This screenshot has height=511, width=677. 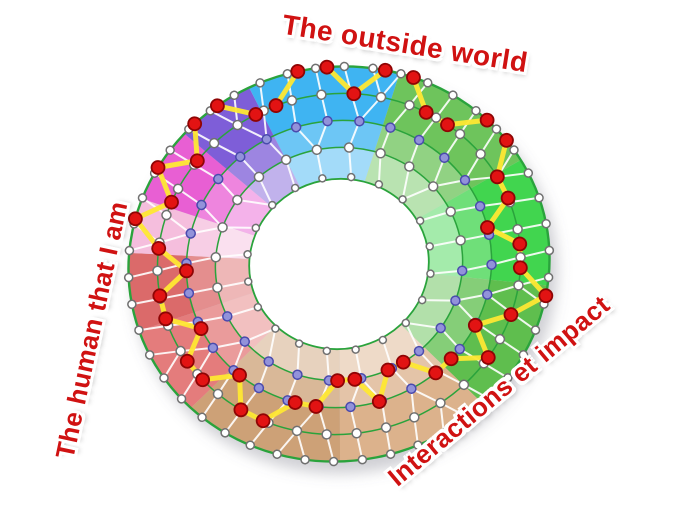 What do you see at coordinates (439, 239) in the screenshot?
I see `sector-green-bright` at bounding box center [439, 239].